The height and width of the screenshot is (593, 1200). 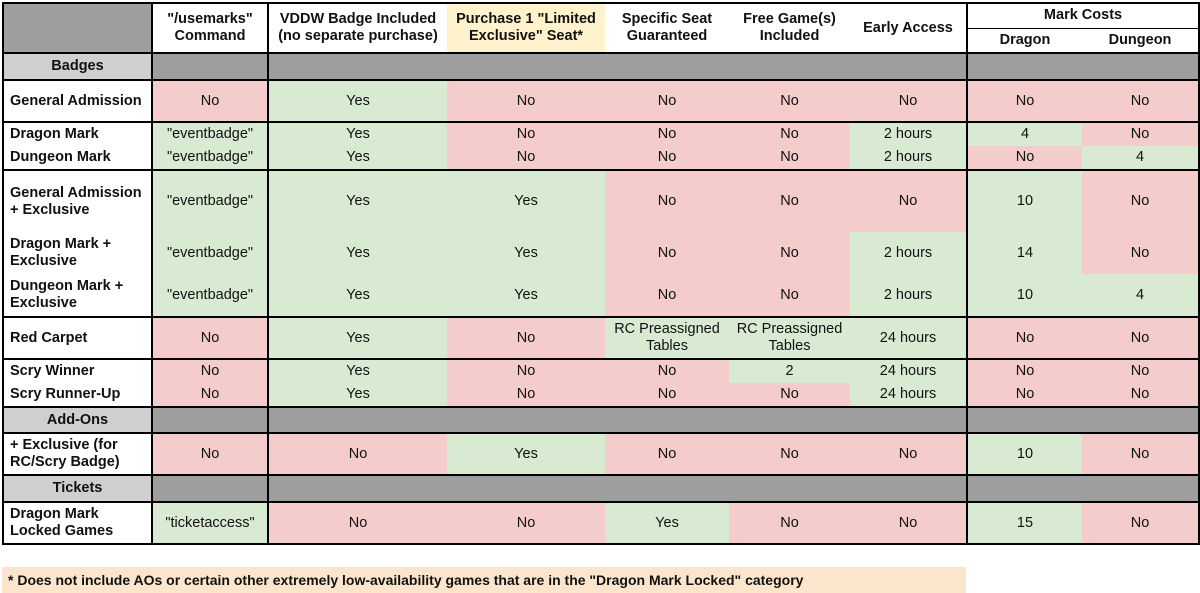 I want to click on cell: 15, so click(x=1024, y=523).